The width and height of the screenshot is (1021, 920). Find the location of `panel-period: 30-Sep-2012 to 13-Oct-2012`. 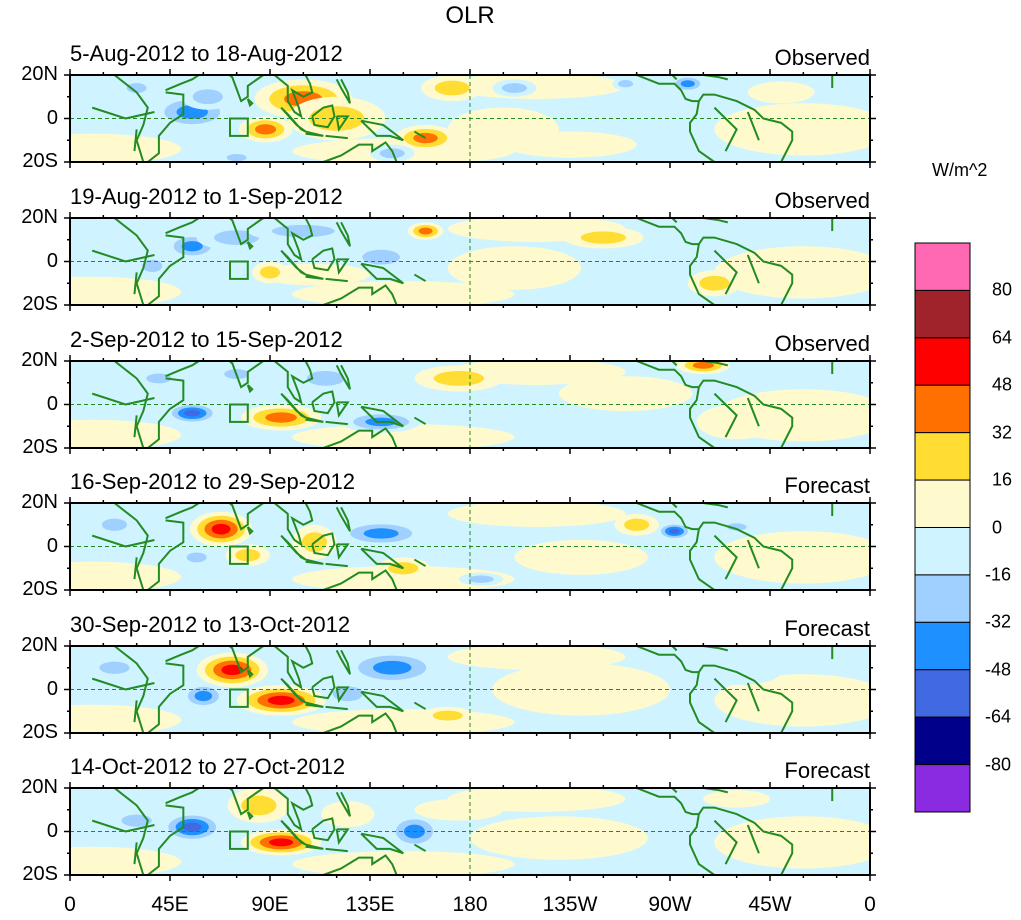

panel-period: 30-Sep-2012 to 13-Oct-2012 is located at coordinates (210, 624).